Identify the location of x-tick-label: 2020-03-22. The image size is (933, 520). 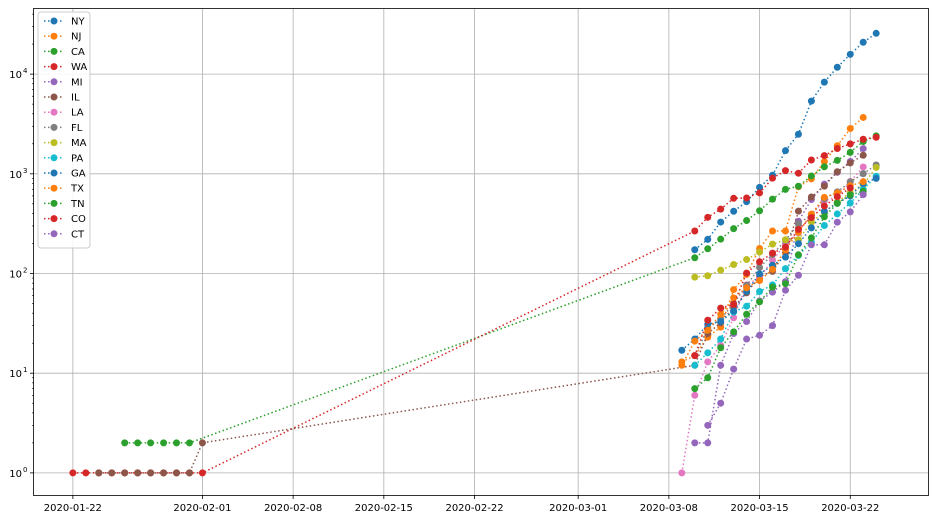
(850, 508).